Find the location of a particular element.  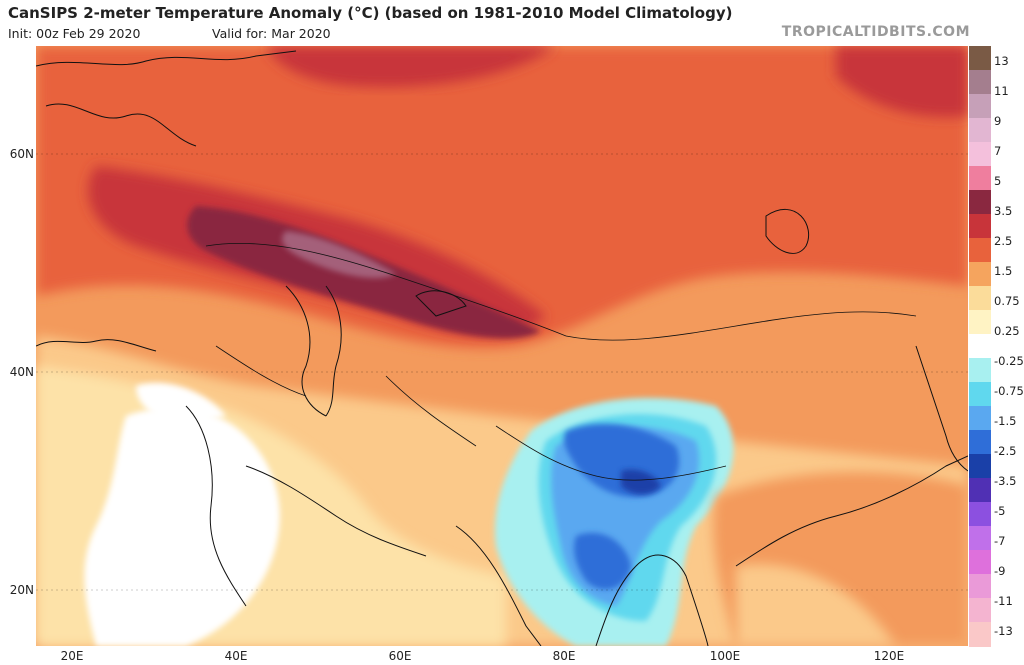

gulf-coast is located at coordinates (336, 511).